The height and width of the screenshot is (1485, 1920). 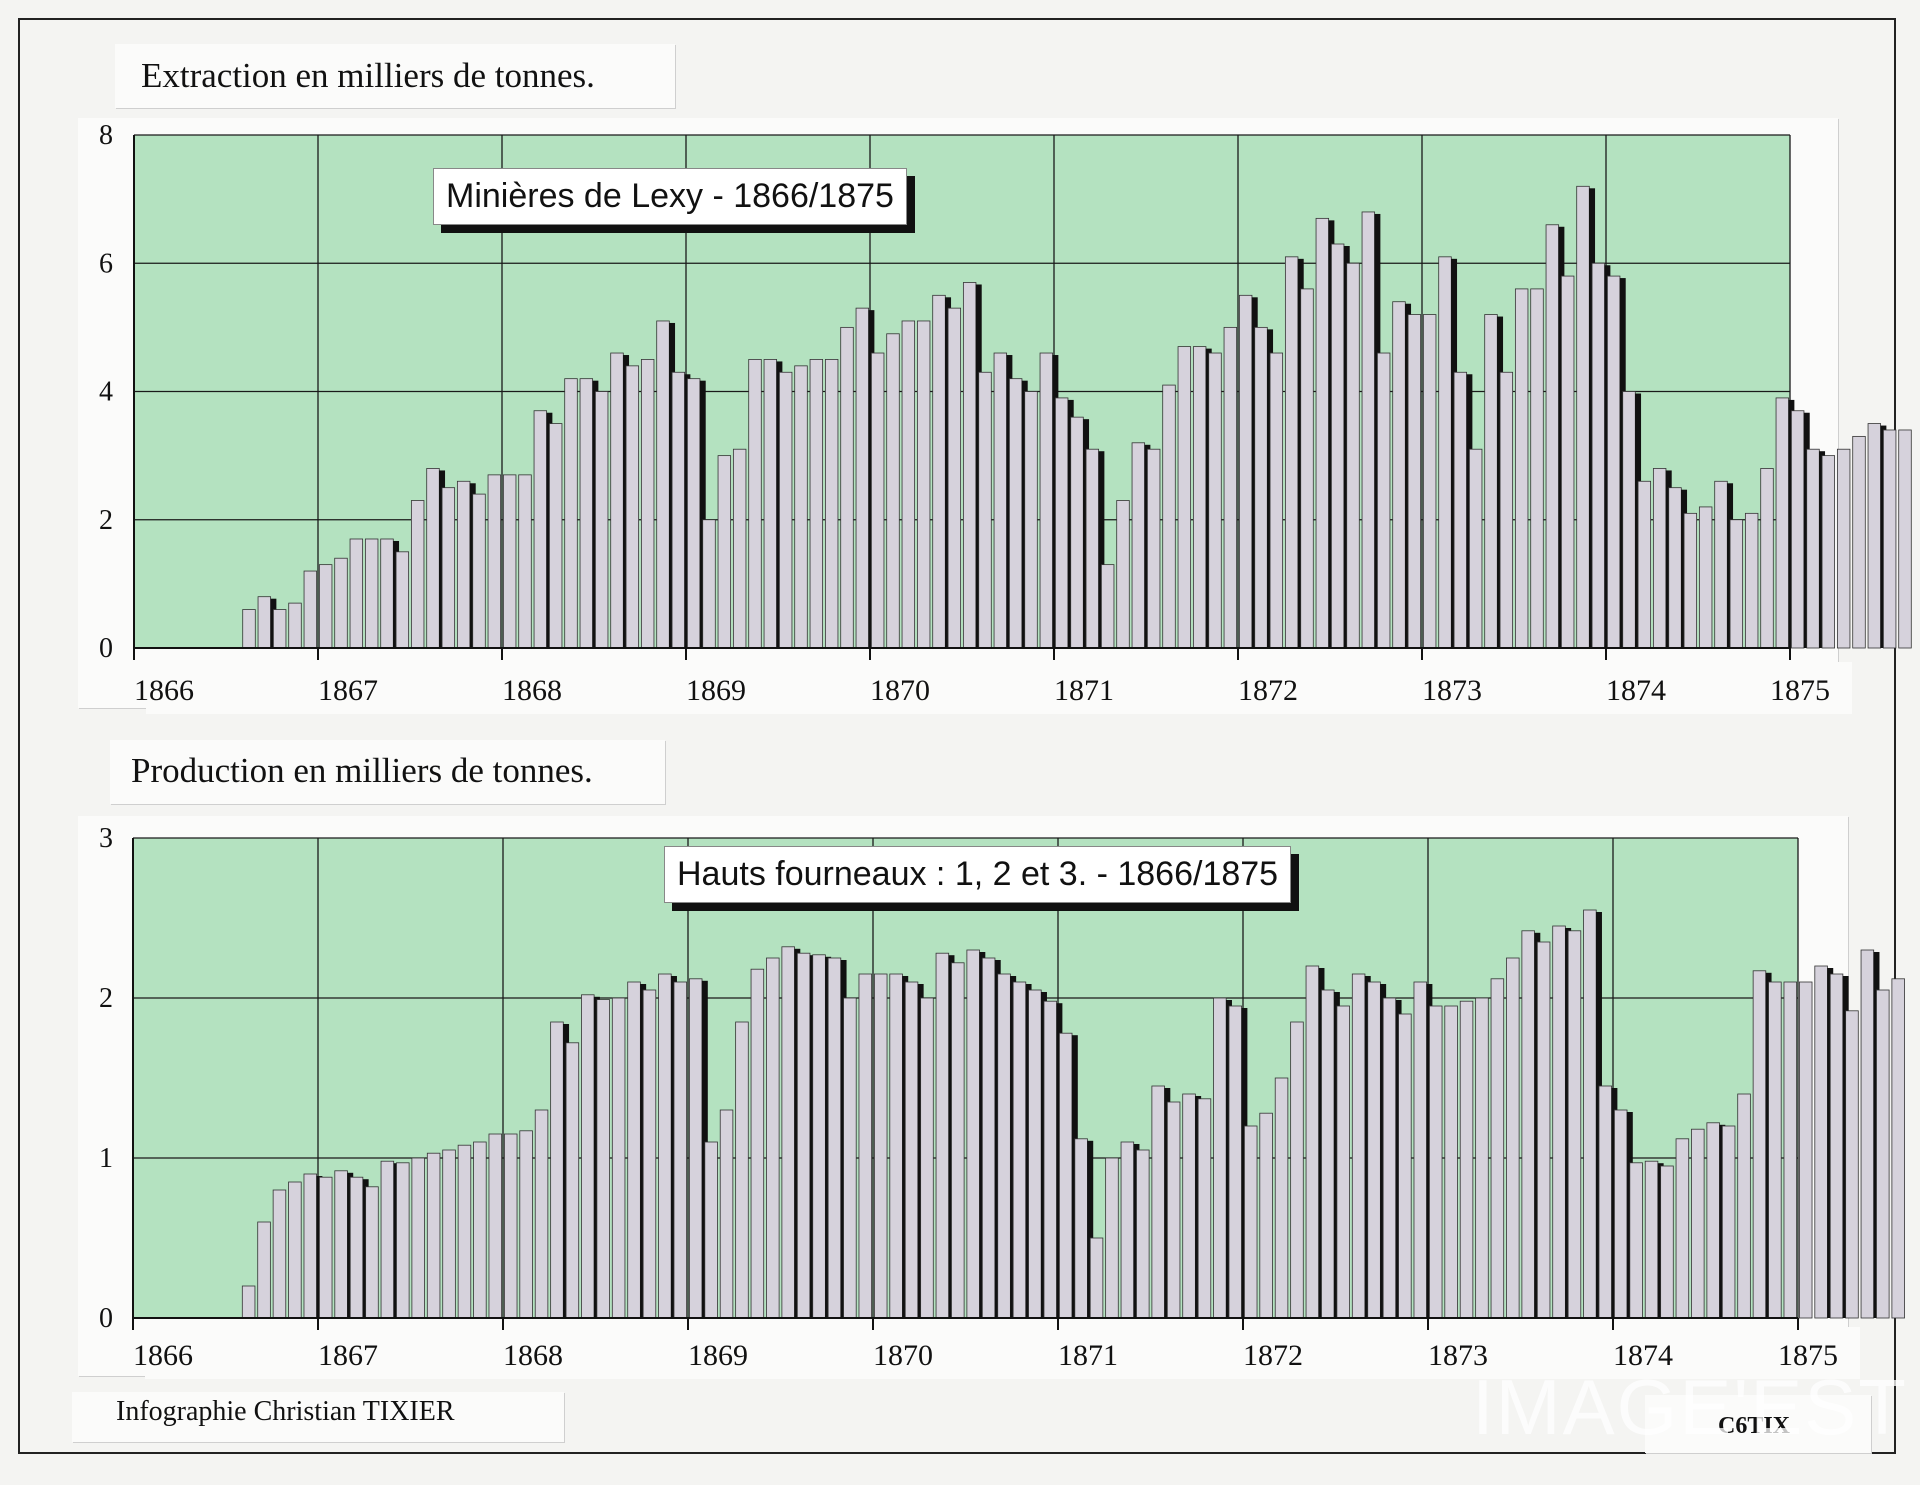 What do you see at coordinates (368, 75) in the screenshot?
I see `caption-extraction: Extraction en milliers de tonnes.` at bounding box center [368, 75].